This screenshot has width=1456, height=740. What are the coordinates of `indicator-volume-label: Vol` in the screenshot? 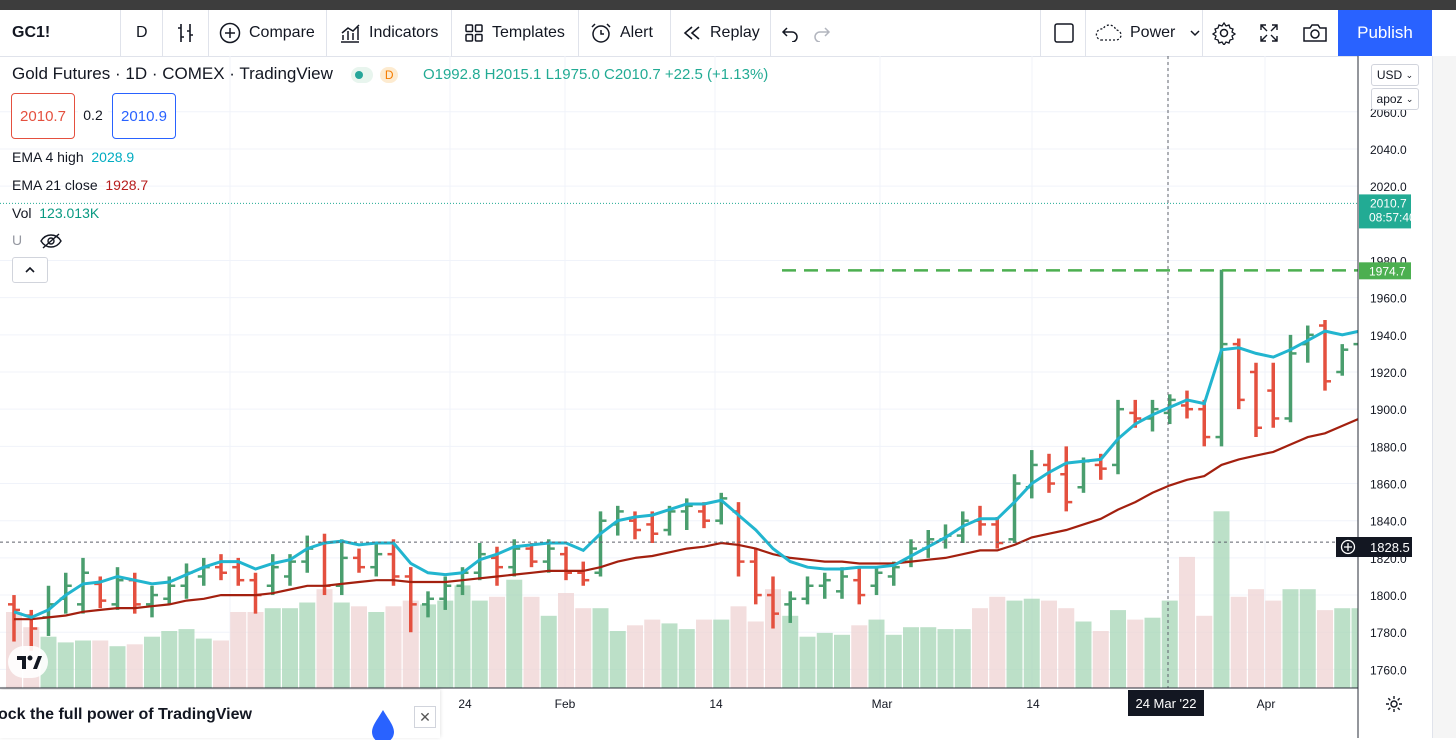 It's located at (22, 213).